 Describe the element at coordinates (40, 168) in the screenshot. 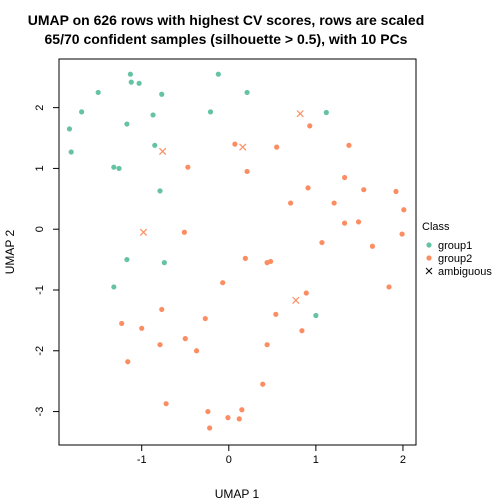

I see `y-tick-label: 1` at that location.